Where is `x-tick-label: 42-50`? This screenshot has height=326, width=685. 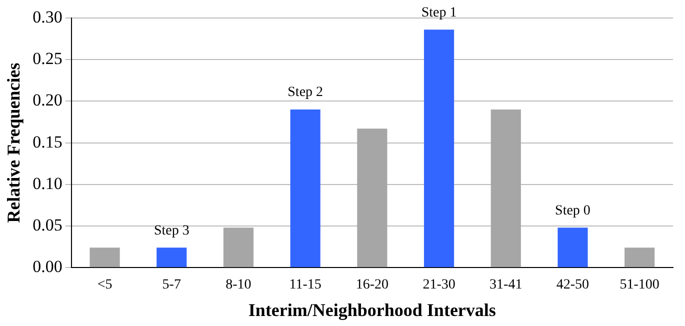 x-tick-label: 42-50 is located at coordinates (573, 285).